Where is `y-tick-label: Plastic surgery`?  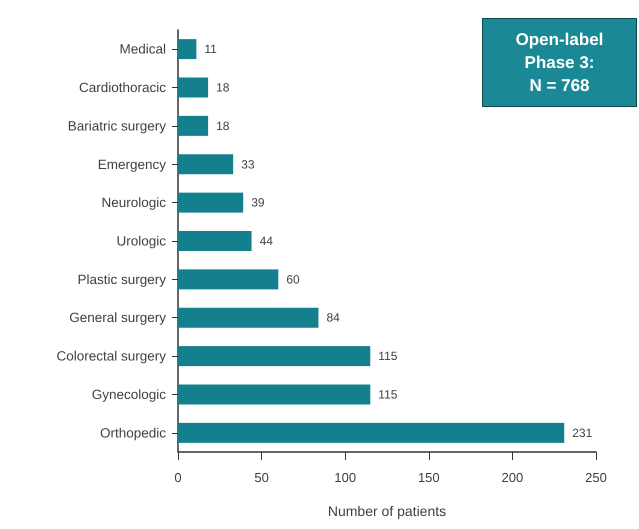 y-tick-label: Plastic surgery is located at coordinates (121, 279).